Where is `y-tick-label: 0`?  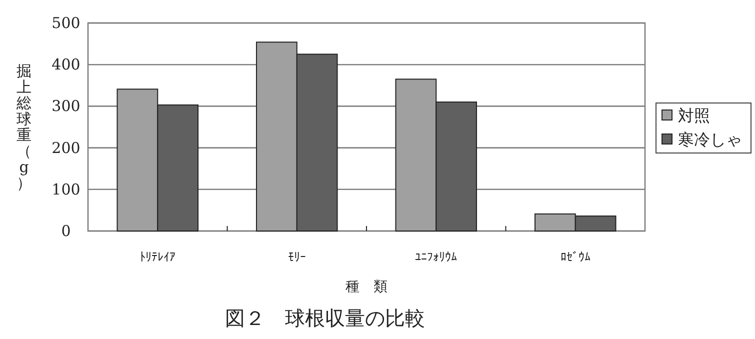 y-tick-label: 0 is located at coordinates (66, 231).